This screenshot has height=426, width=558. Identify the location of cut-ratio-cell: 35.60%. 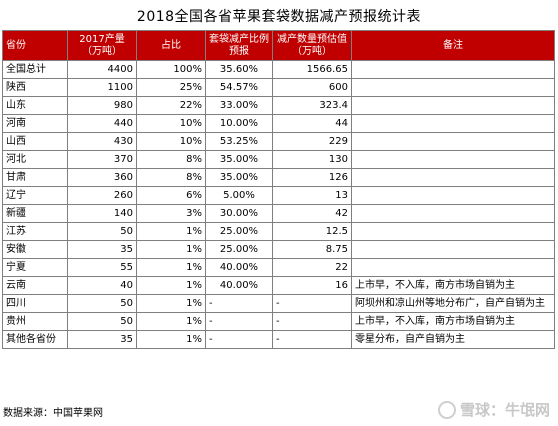
(239, 69).